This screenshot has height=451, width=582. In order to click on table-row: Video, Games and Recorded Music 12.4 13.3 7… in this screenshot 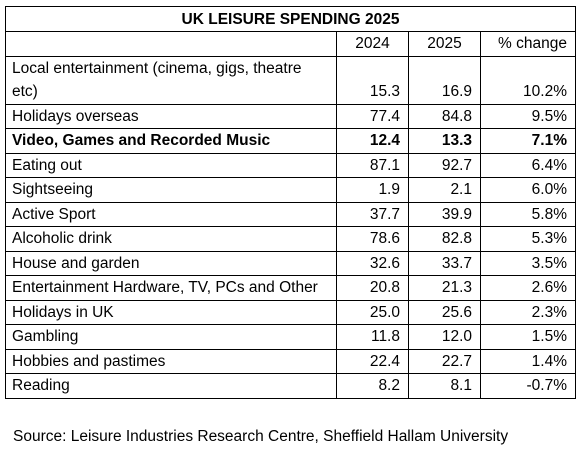, I will do `click(290, 141)`.